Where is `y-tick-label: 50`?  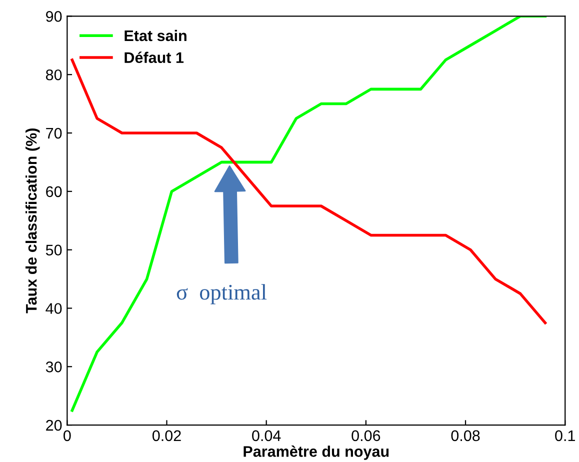 y-tick-label: 50 is located at coordinates (54, 250).